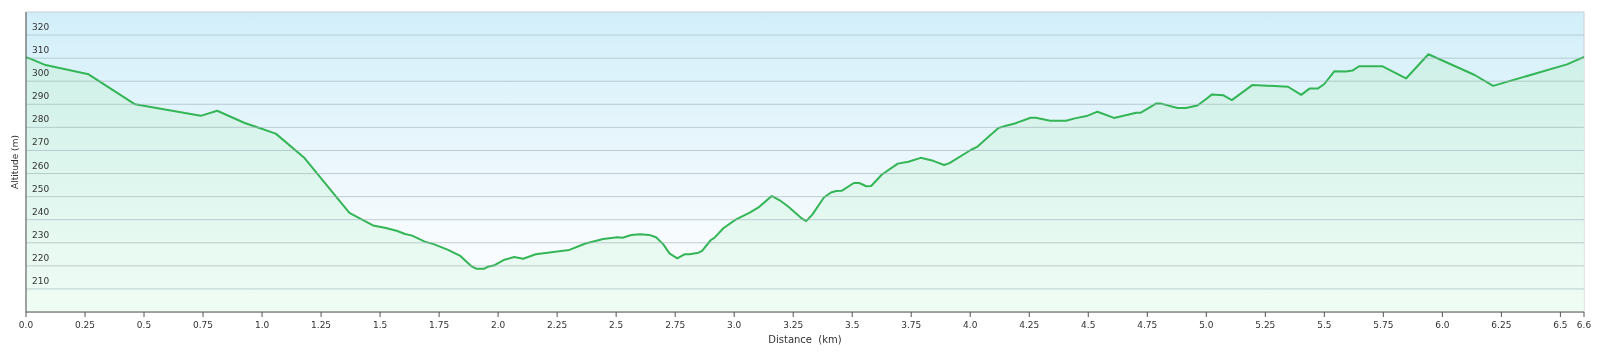 The image size is (1600, 356). I want to click on x-tick-label: 0.0, so click(26, 325).